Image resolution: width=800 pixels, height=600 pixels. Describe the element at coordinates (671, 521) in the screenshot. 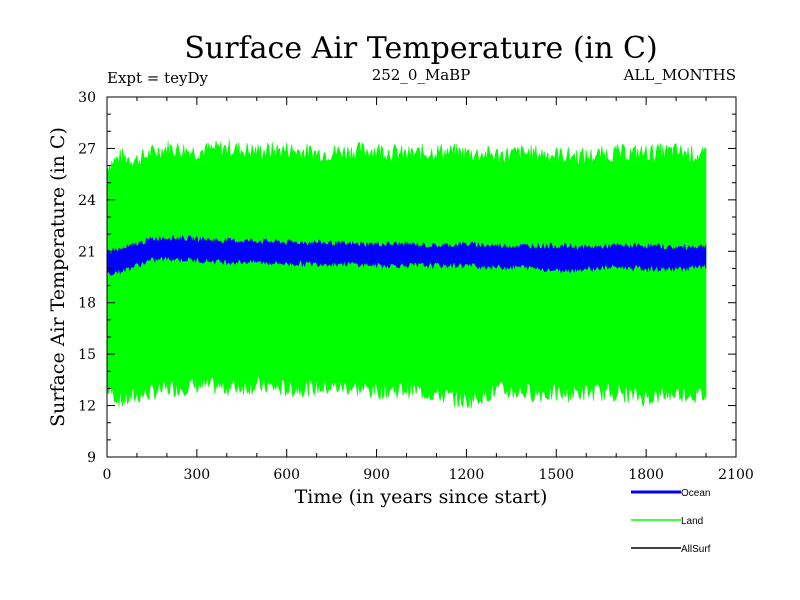

I see `legend: Ocean Land AllSurf` at that location.